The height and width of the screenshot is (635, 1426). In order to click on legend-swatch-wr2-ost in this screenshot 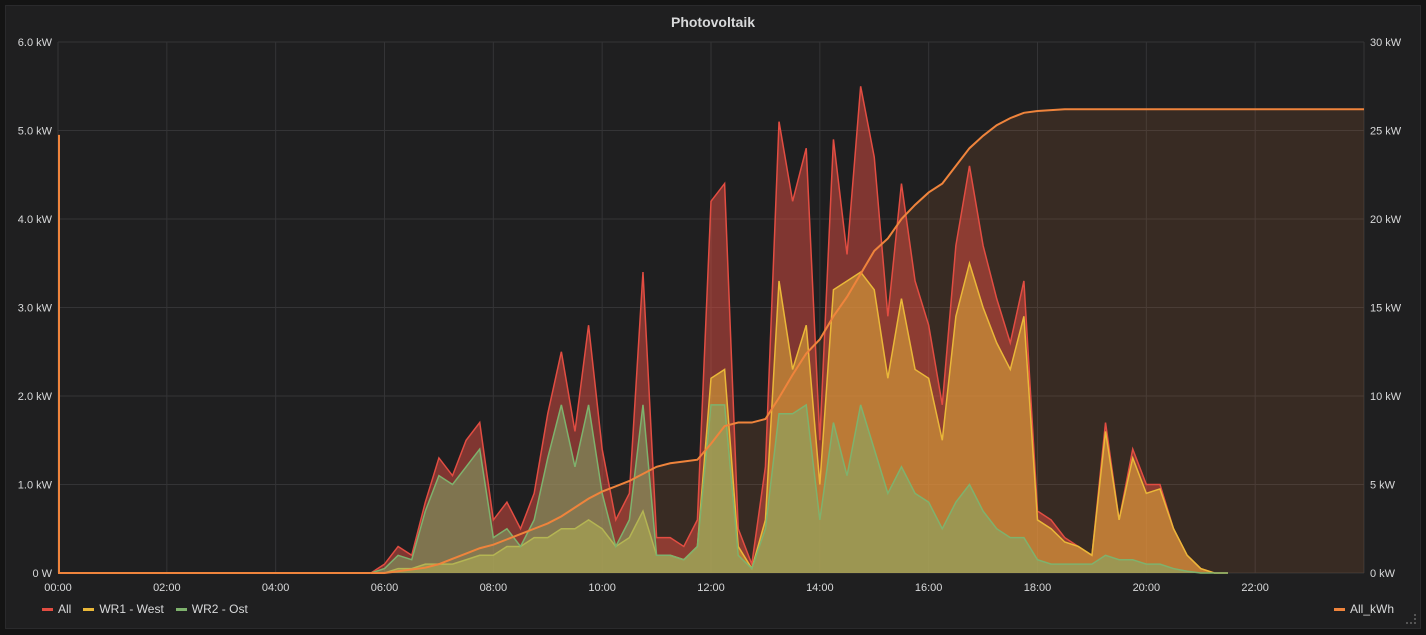, I will do `click(181, 609)`.